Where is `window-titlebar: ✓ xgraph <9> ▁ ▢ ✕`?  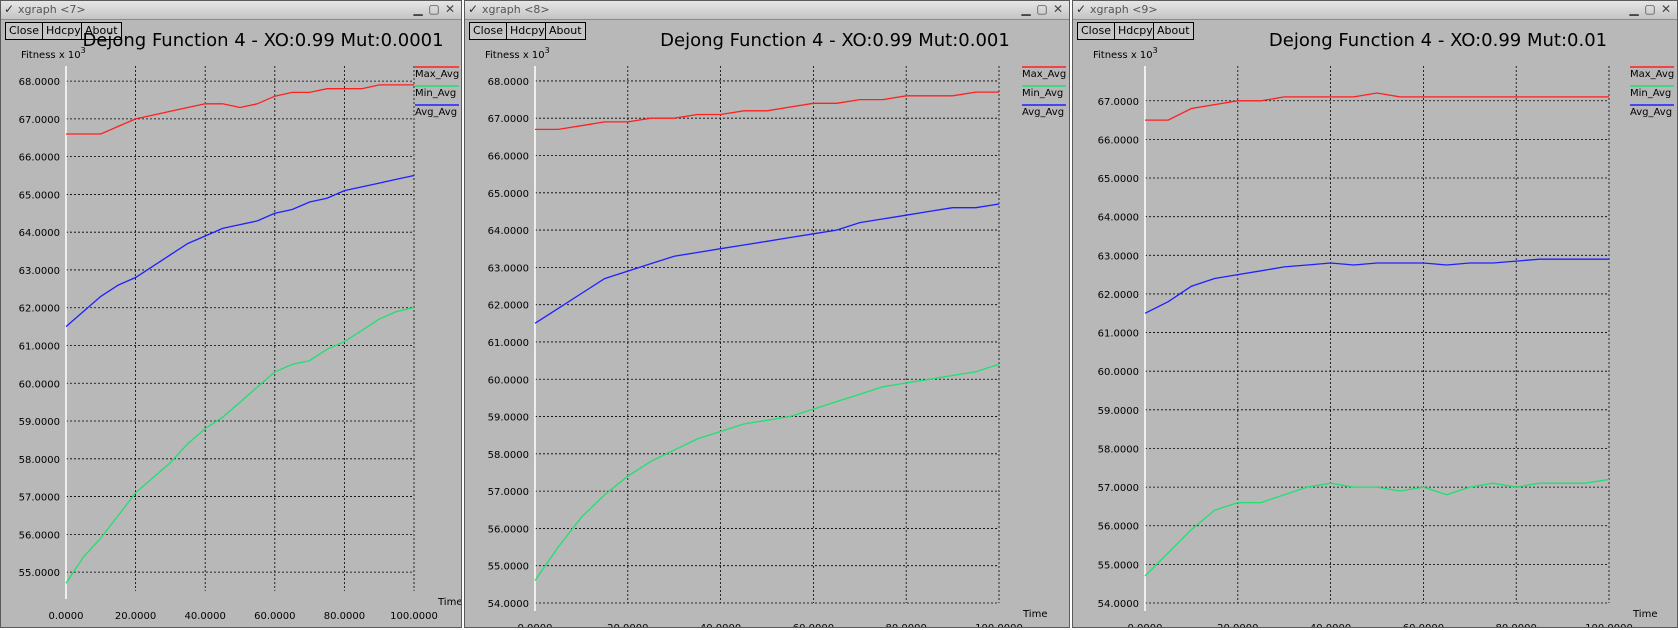 window-titlebar: ✓ xgraph <9> ▁ ▢ ✕ is located at coordinates (1375, 10).